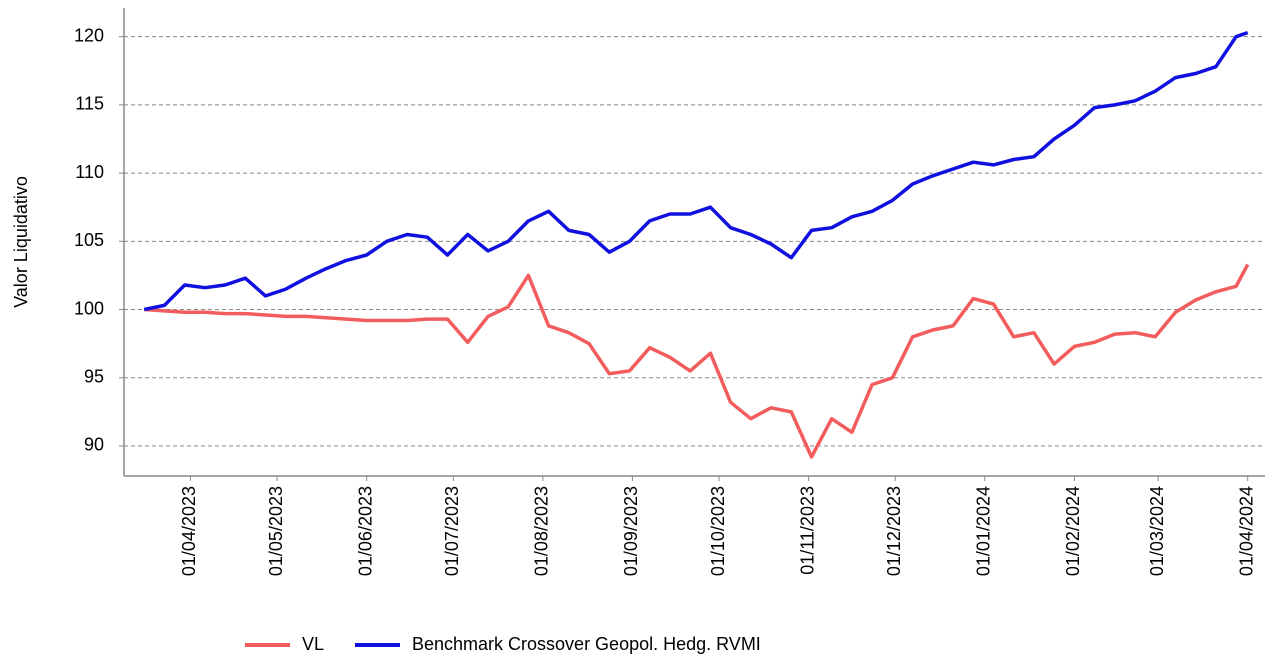 Image resolution: width=1275 pixels, height=661 pixels. What do you see at coordinates (189, 531) in the screenshot?
I see `x-tick-label: 01/04/2023` at bounding box center [189, 531].